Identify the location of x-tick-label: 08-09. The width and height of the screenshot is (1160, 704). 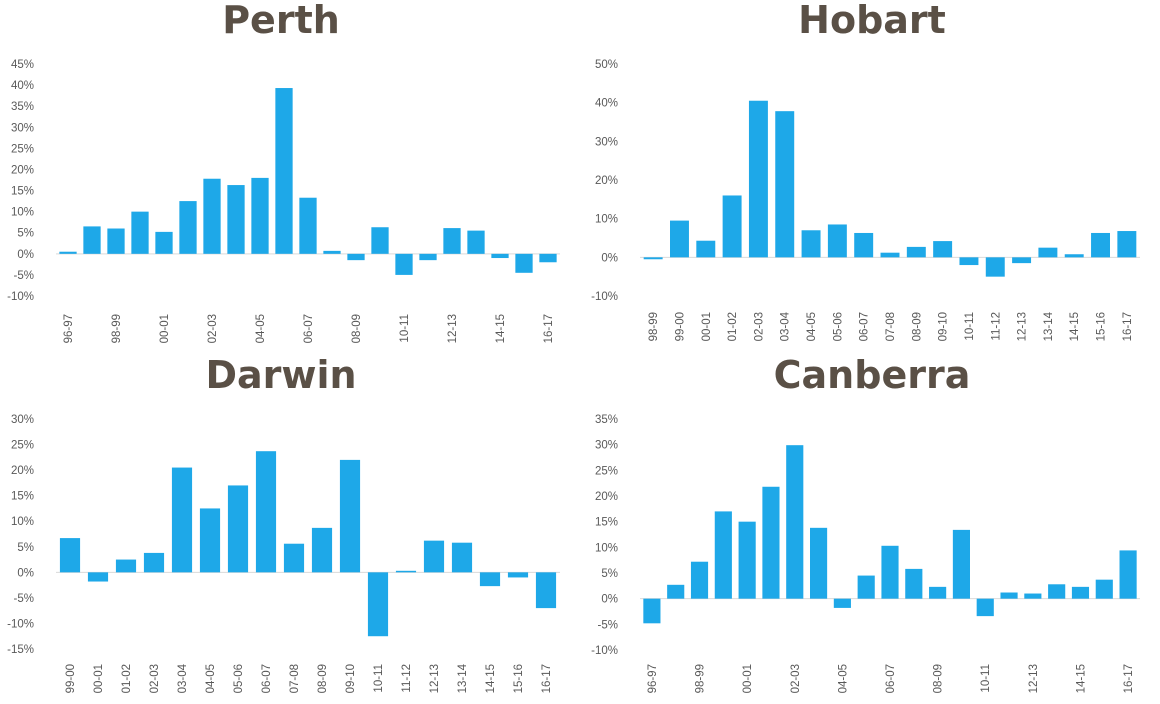
(917, 326).